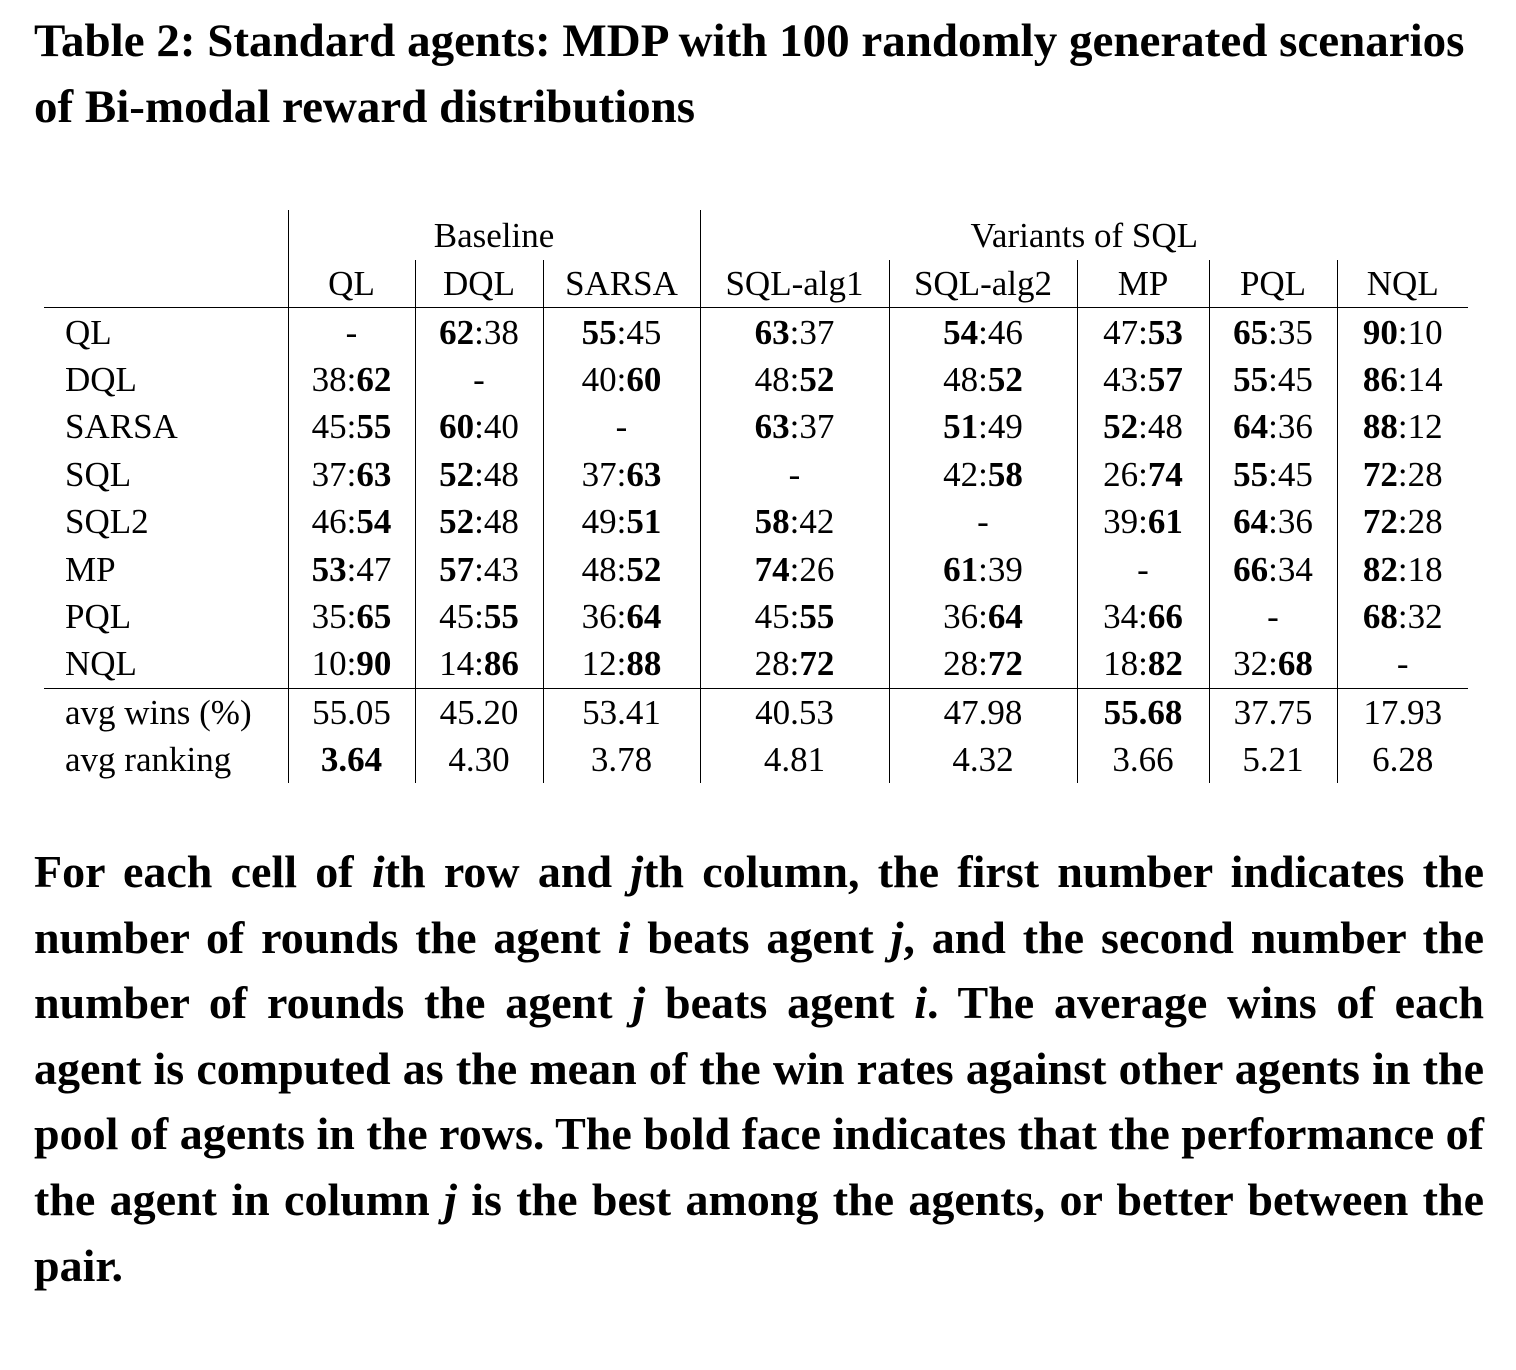 Image resolution: width=1516 pixels, height=1370 pixels. What do you see at coordinates (1380, 616) in the screenshot?
I see `cell-value-bold: 68` at bounding box center [1380, 616].